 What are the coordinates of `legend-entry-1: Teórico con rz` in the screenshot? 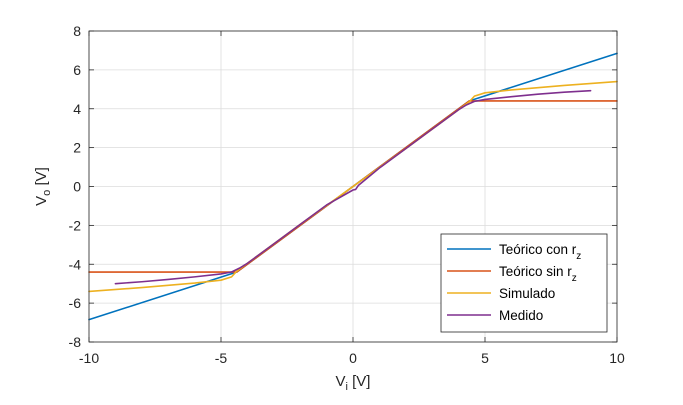 It's located at (540, 252).